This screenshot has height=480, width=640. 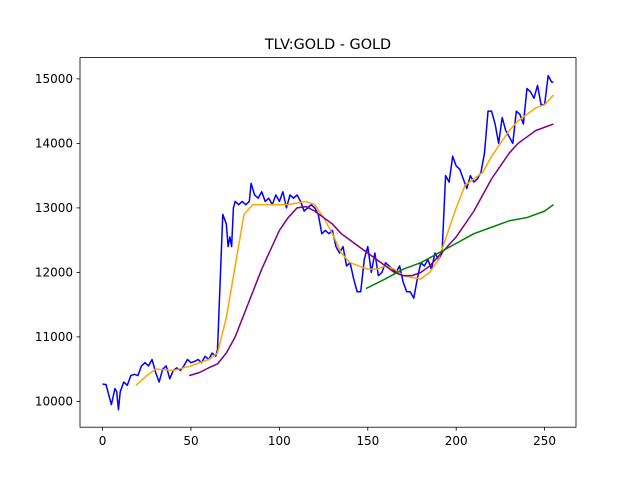 I want to click on x-tick-label: 50, so click(x=190, y=441).